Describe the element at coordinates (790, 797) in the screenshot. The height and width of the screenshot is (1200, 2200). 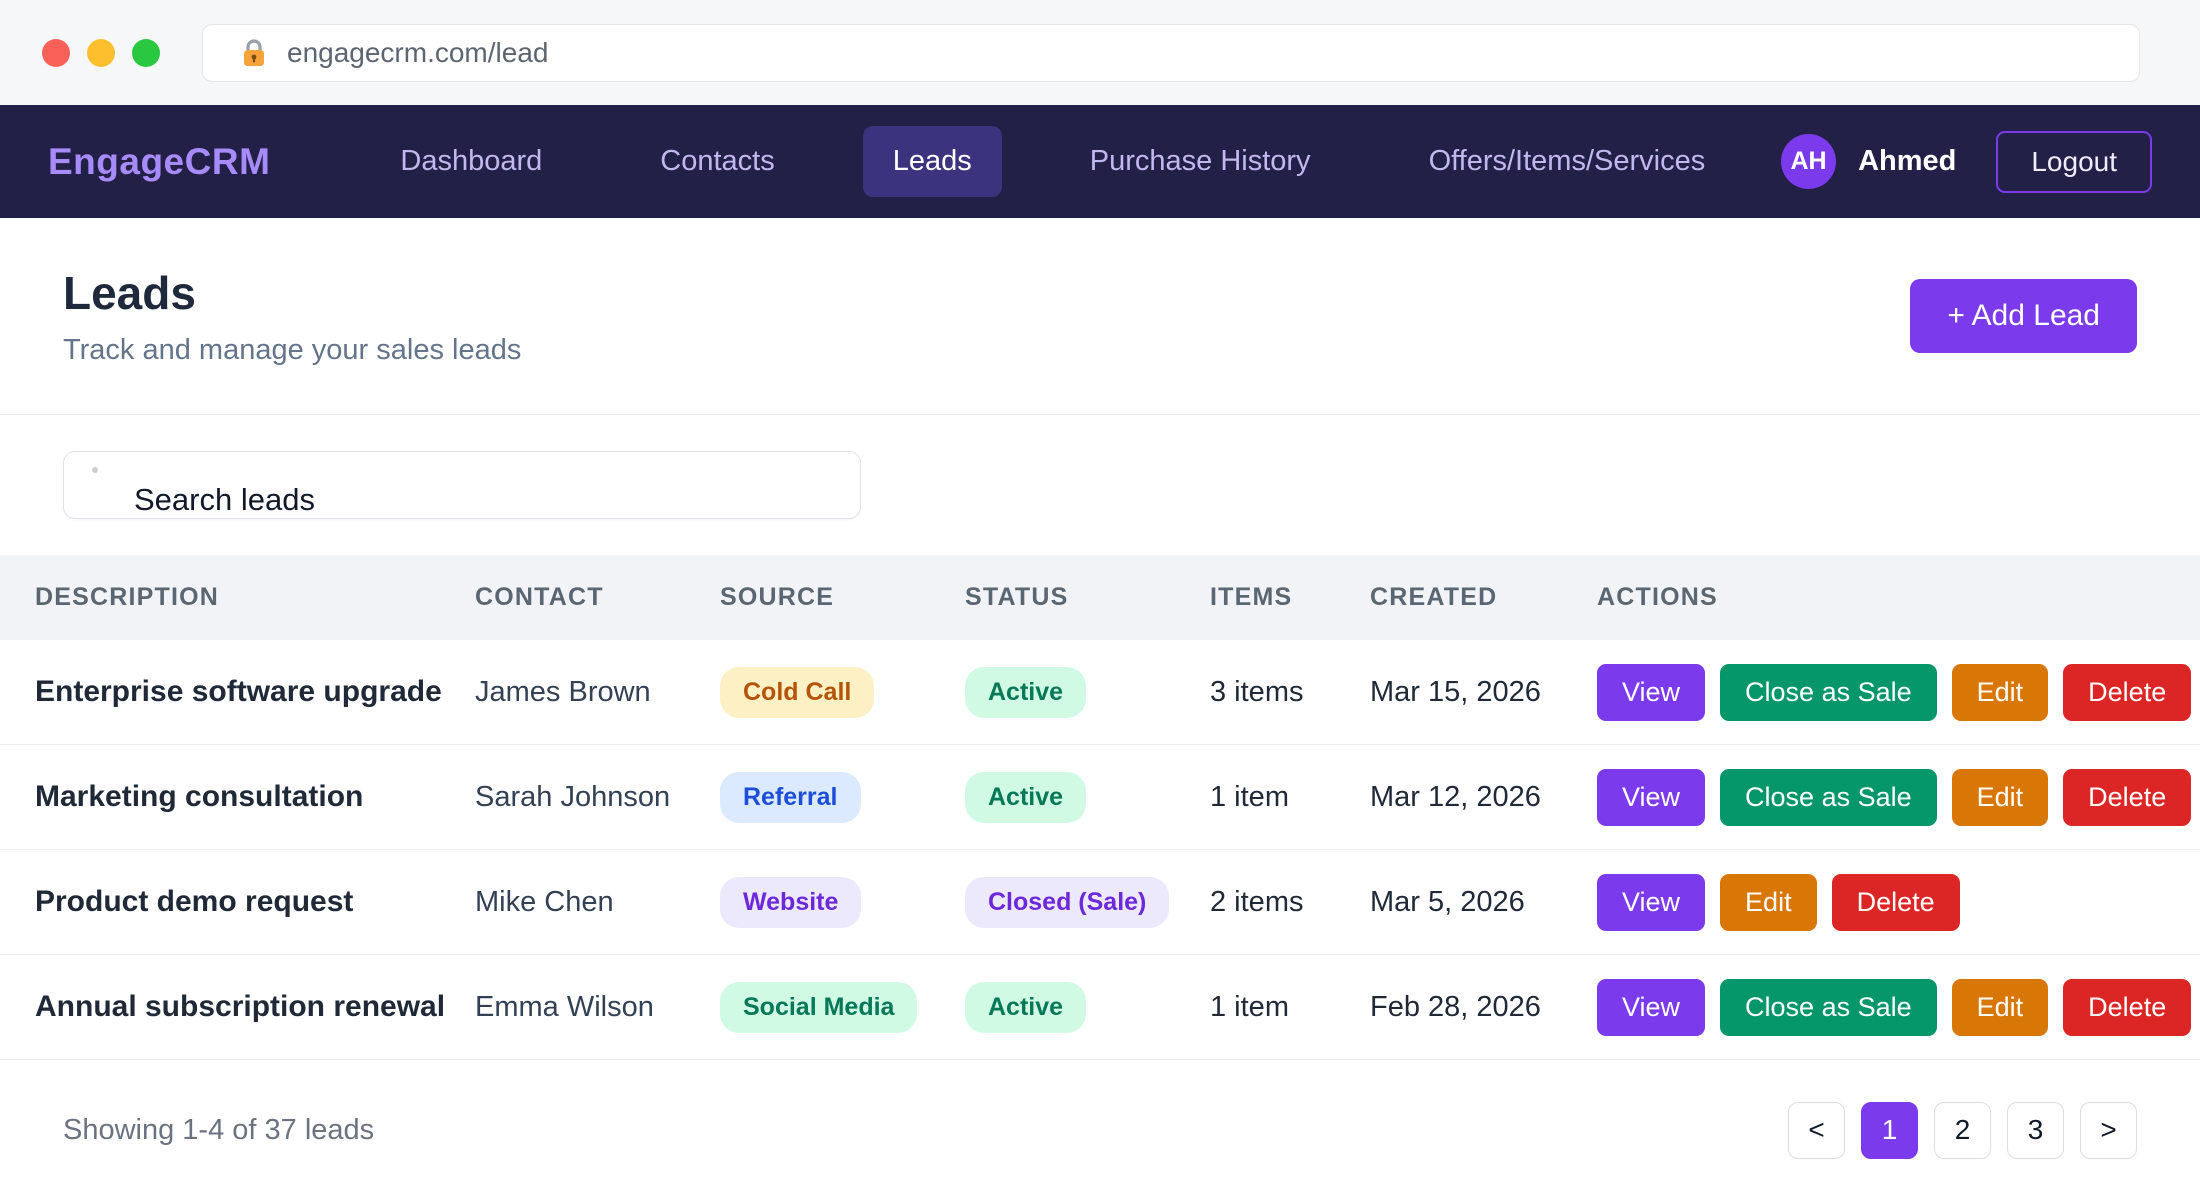
I see `source-badge: Referral` at that location.